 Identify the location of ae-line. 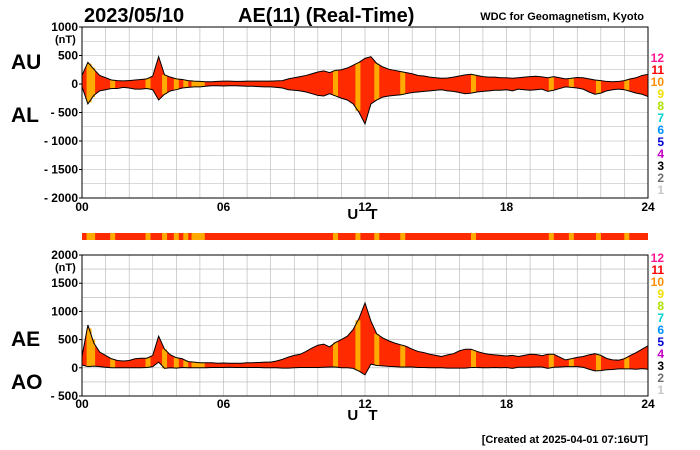
(365, 332).